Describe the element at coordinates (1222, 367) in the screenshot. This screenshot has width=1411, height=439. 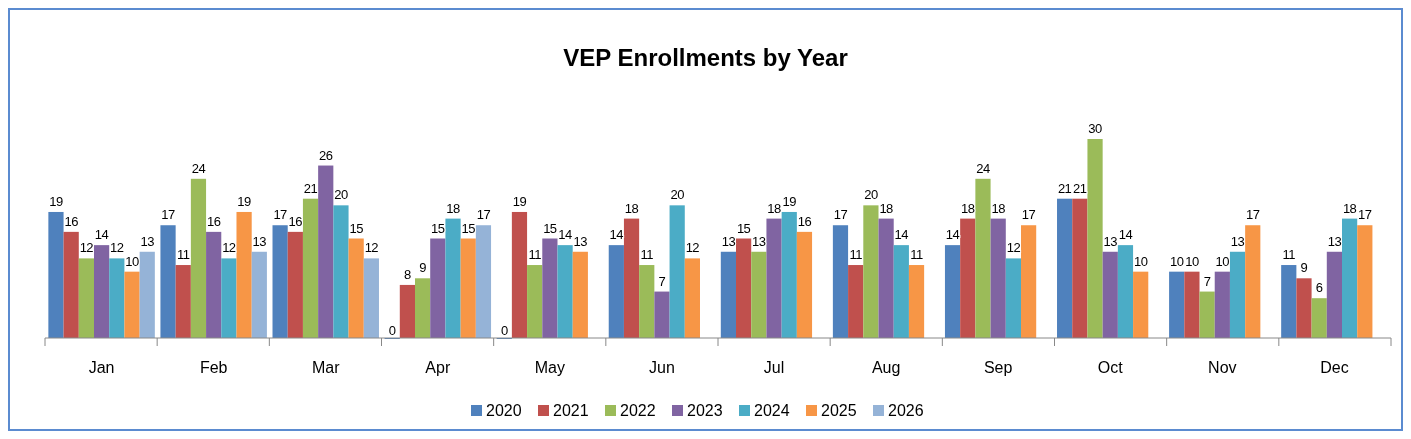
I see `x-tick-label: Nov` at that location.